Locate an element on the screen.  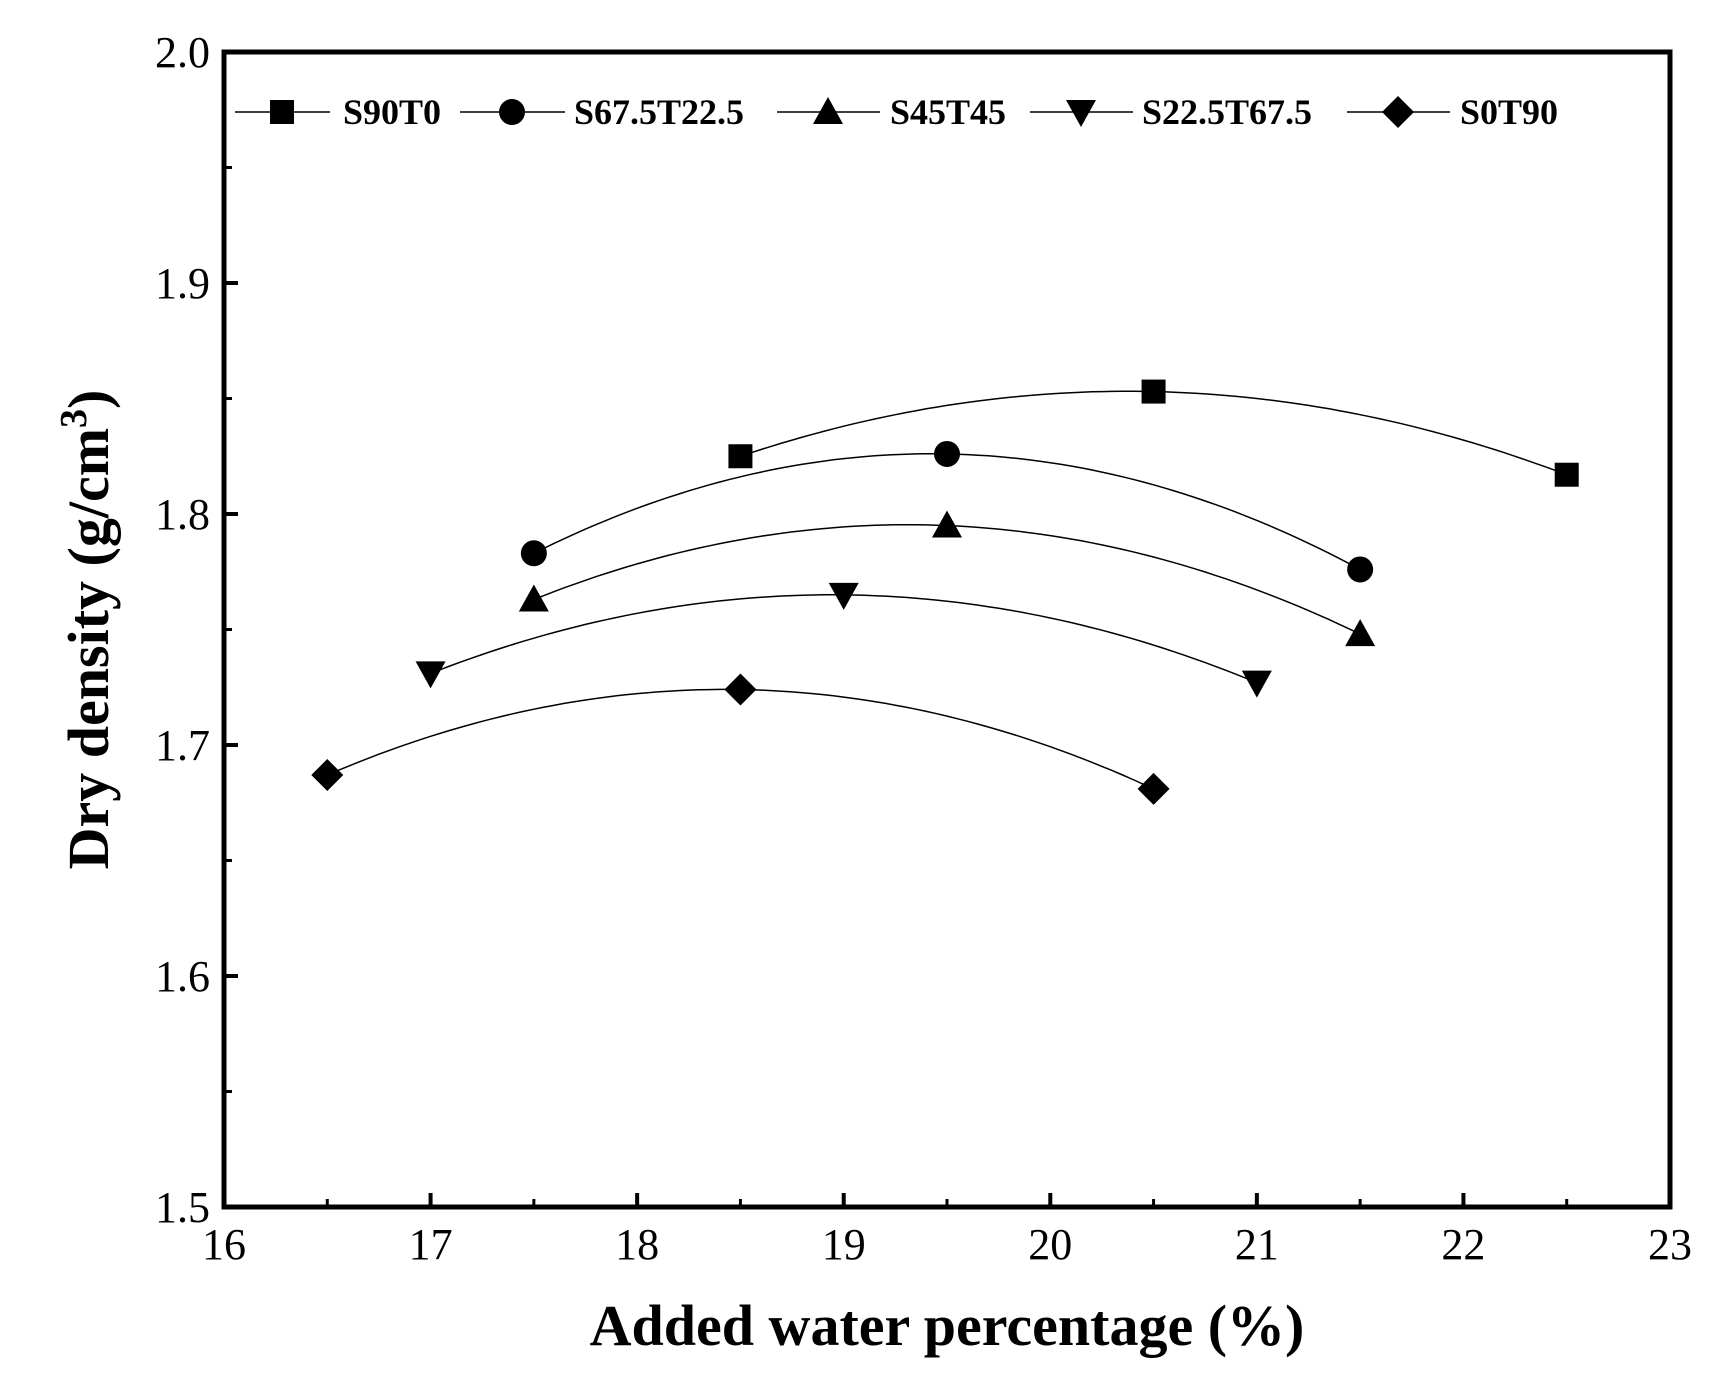
x-tick-label: 23 is located at coordinates (1670, 1244).